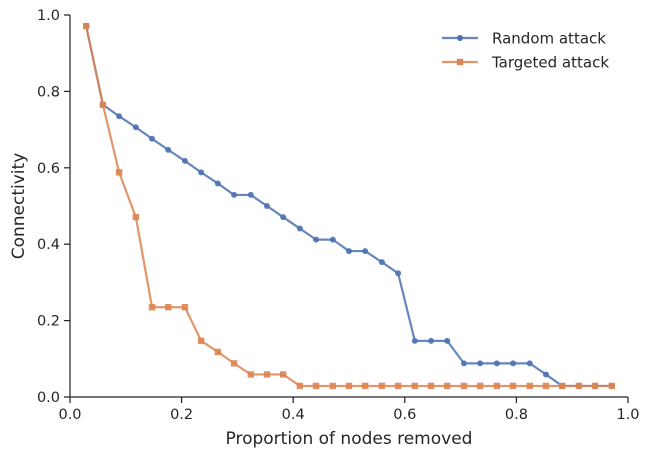 Image resolution: width=649 pixels, height=457 pixels. What do you see at coordinates (550, 63) in the screenshot?
I see `legend-label: Targeted attack` at bounding box center [550, 63].